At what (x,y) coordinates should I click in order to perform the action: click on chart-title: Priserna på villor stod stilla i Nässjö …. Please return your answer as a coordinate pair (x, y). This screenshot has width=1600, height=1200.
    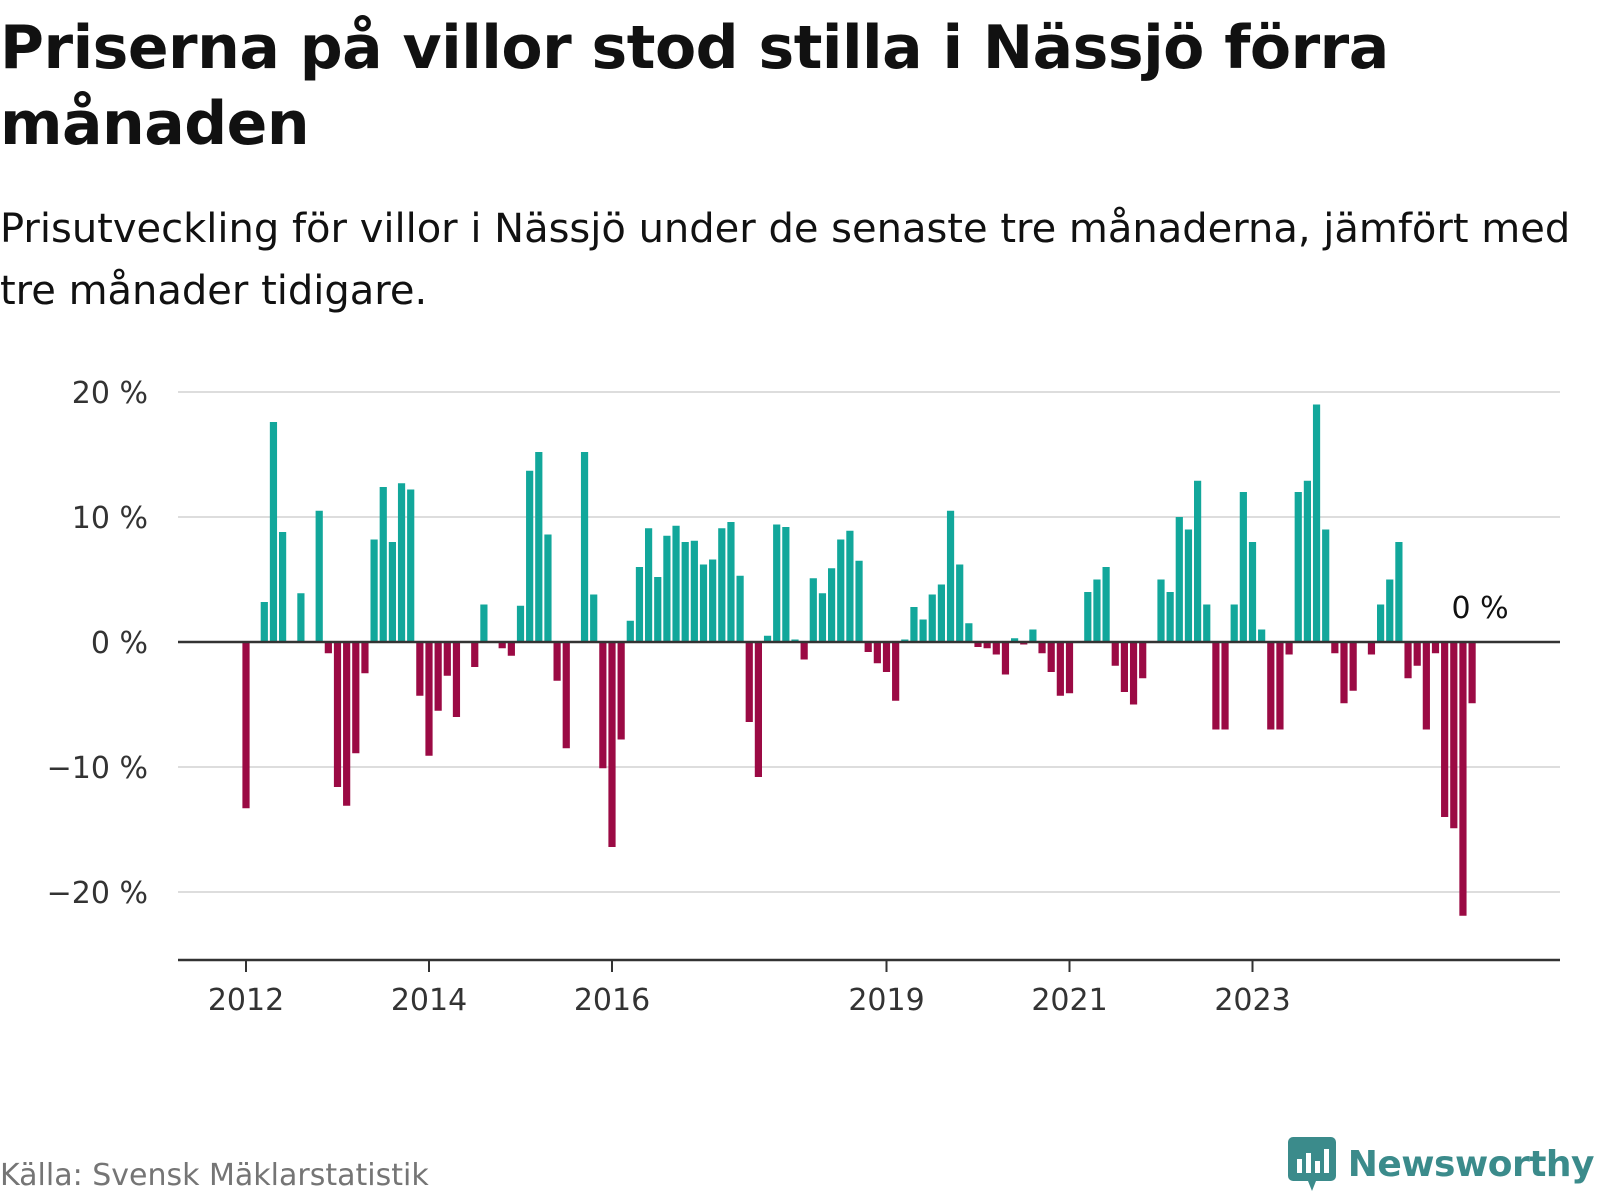
    Looking at the image, I should click on (694, 86).